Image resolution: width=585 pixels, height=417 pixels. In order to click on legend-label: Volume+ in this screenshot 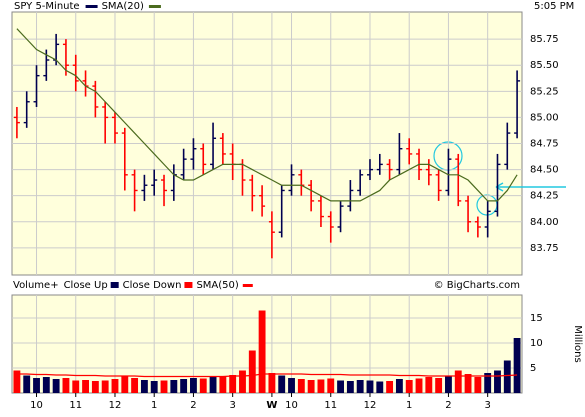, I will do `click(36, 285)`.